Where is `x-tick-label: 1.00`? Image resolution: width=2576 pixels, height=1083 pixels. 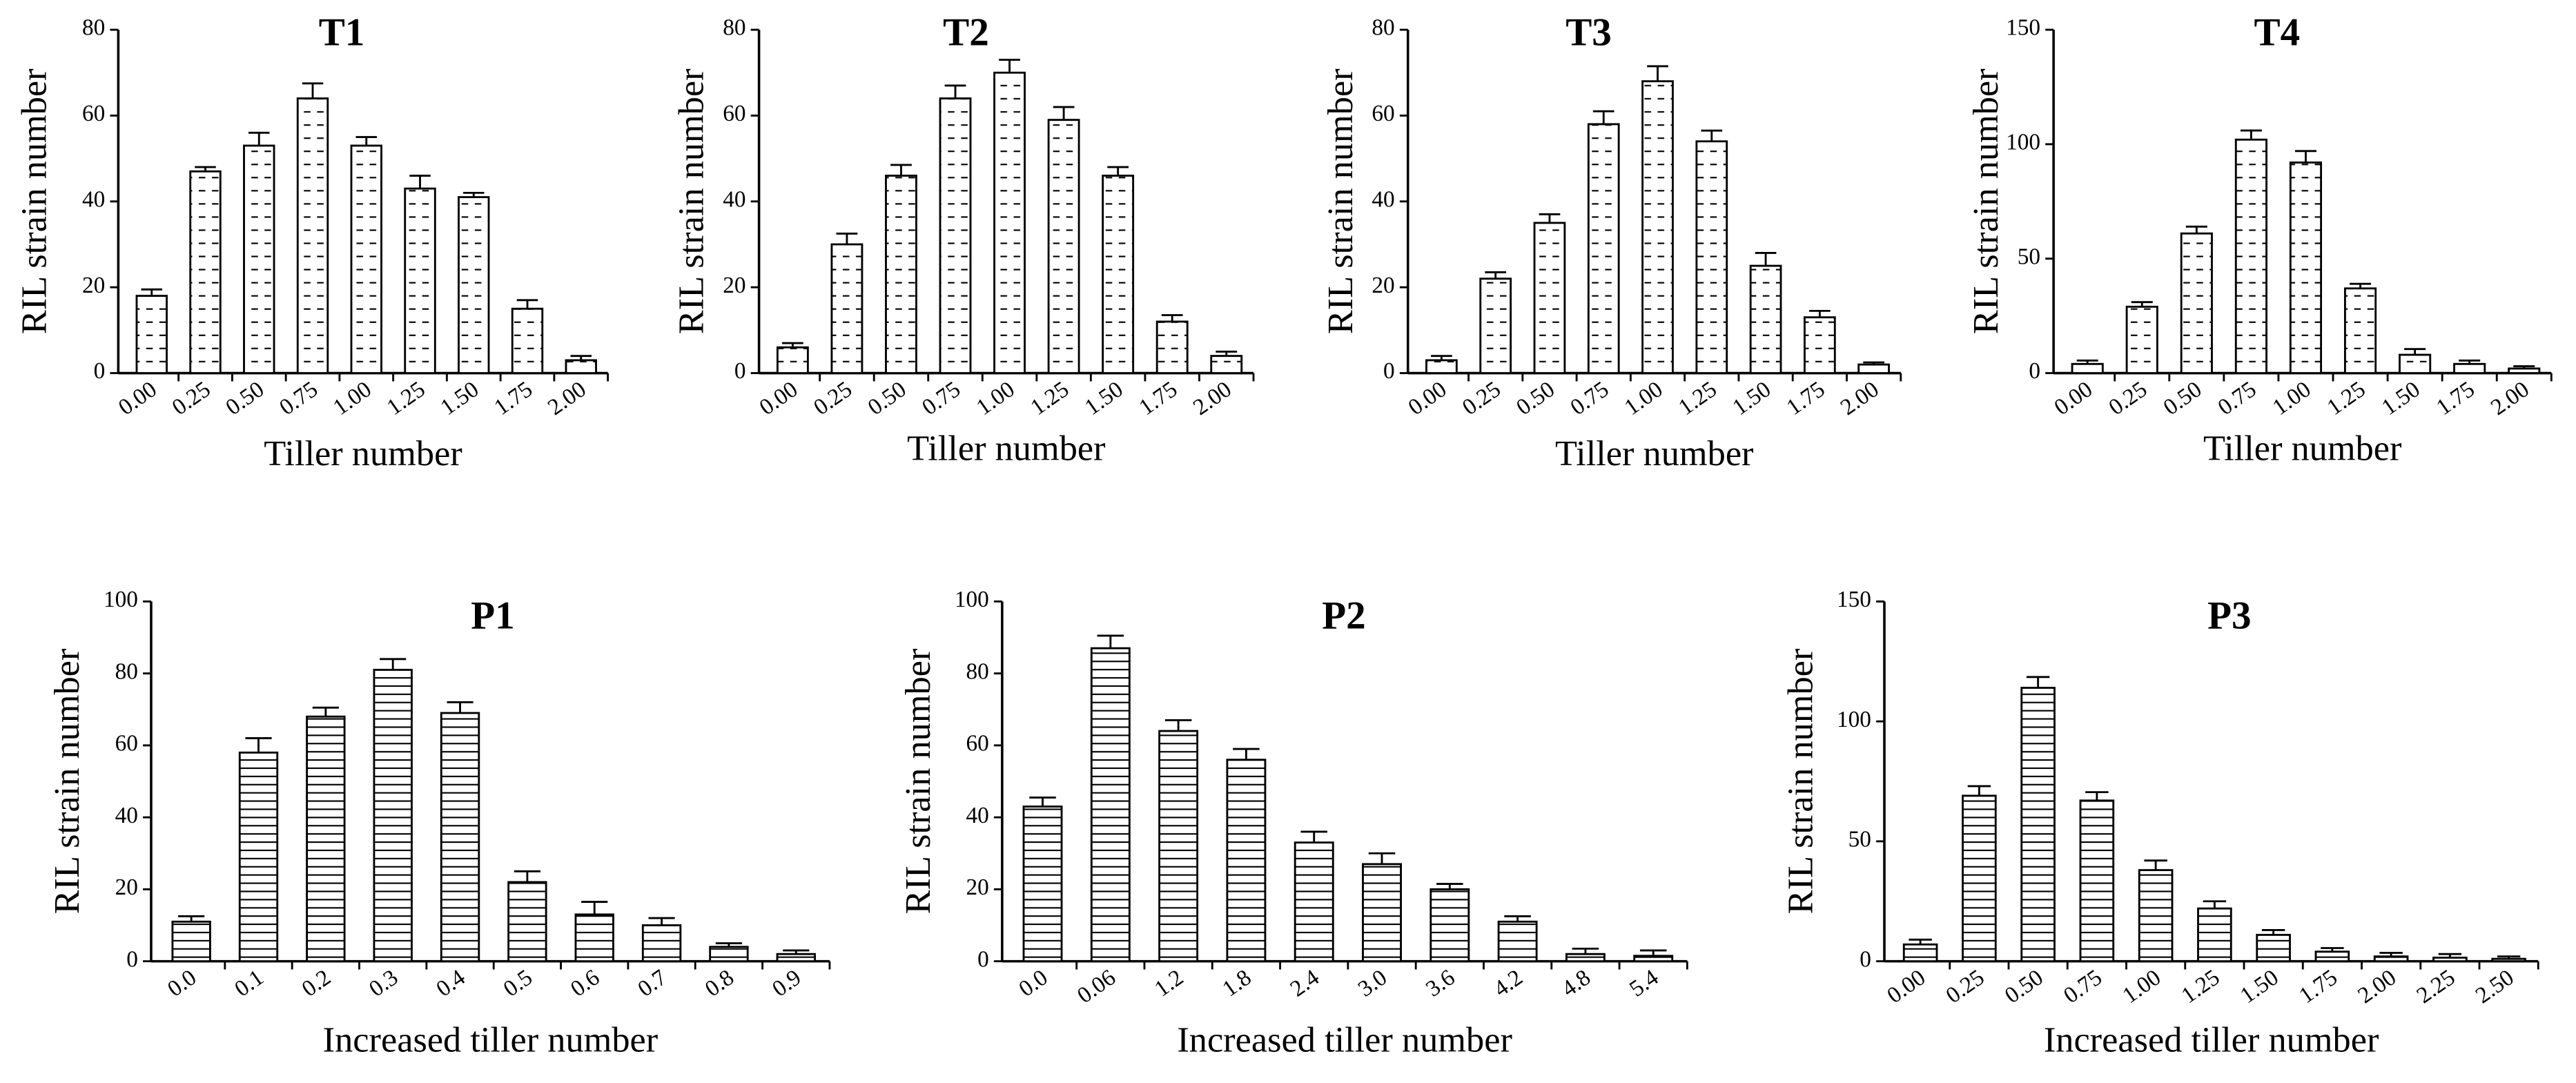
x-tick-label: 1.00 is located at coordinates (2141, 986).